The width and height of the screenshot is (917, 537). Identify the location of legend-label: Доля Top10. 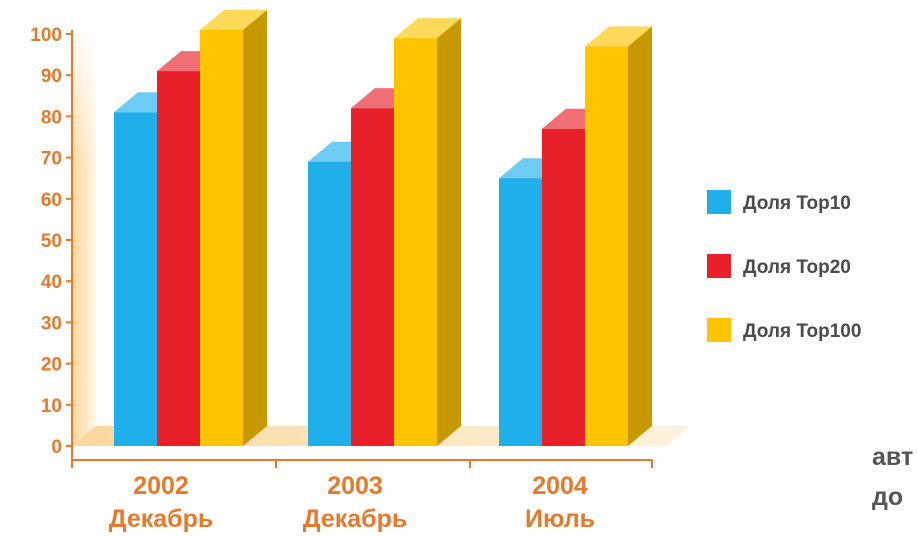
(797, 203).